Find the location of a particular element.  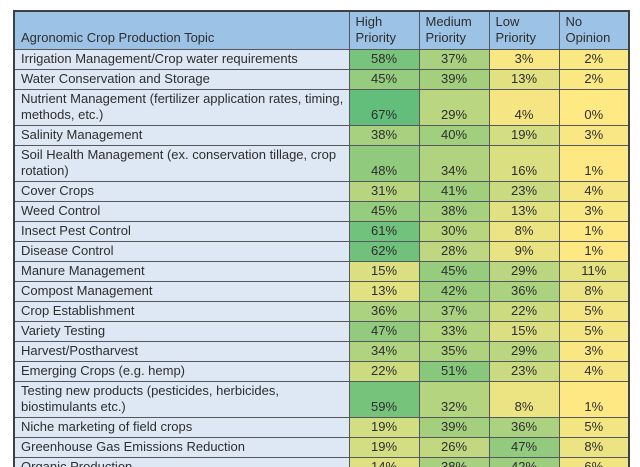

table-row: Cover Crops 31% 41% 23% 4% is located at coordinates (321, 191).